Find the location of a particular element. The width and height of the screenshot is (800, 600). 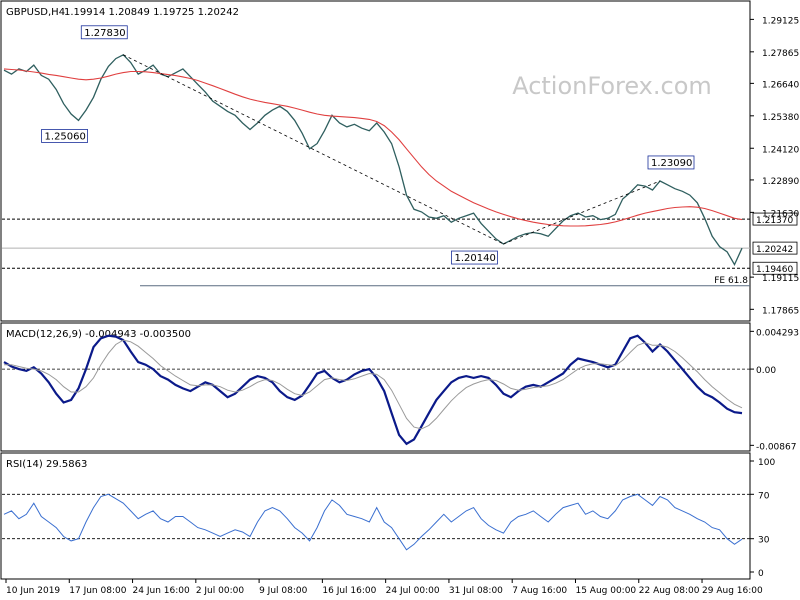

swing-annotation-2: 1.23090 is located at coordinates (671, 163).